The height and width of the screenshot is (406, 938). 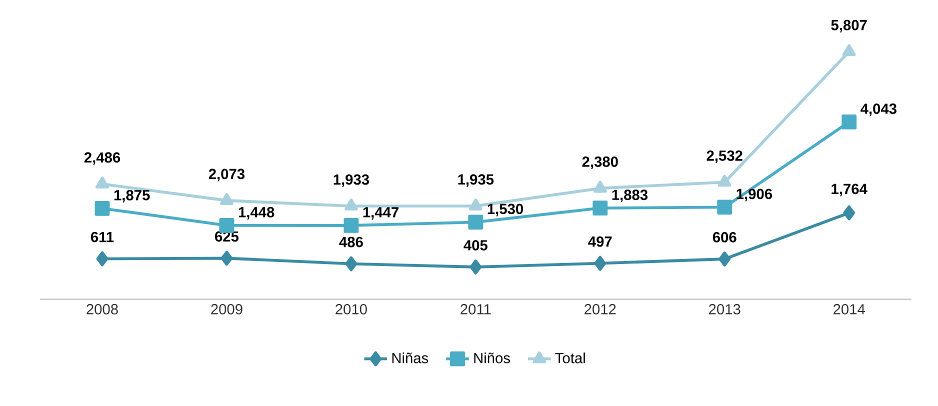 What do you see at coordinates (132, 196) in the screenshot?
I see `data-label: 1,875` at bounding box center [132, 196].